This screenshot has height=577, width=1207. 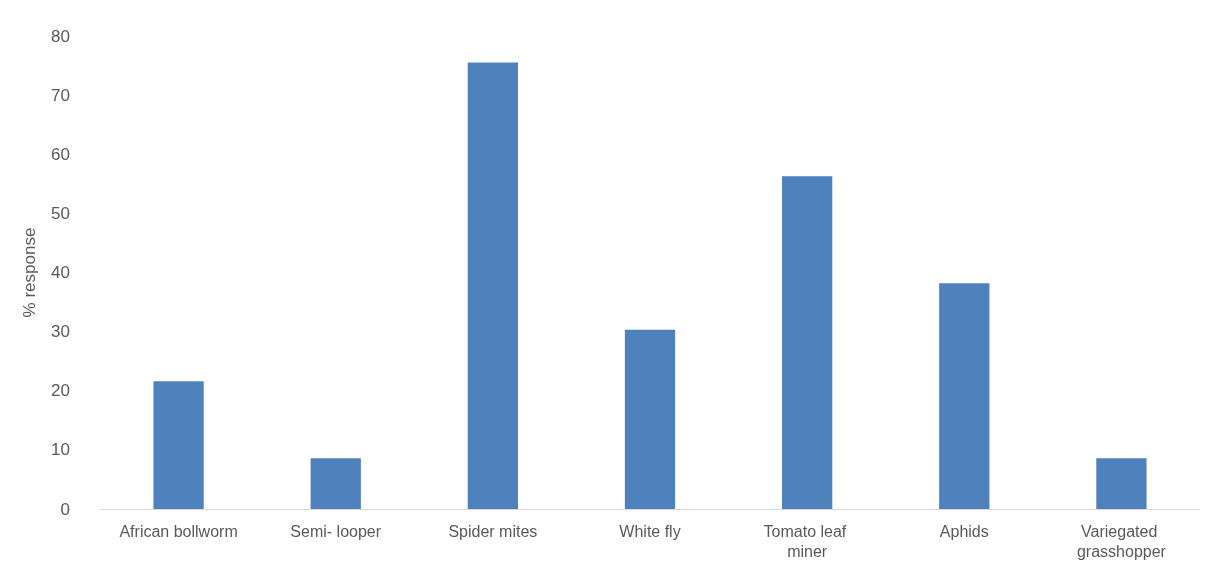 What do you see at coordinates (964, 531) in the screenshot?
I see `x-tick-label: Aphids` at bounding box center [964, 531].